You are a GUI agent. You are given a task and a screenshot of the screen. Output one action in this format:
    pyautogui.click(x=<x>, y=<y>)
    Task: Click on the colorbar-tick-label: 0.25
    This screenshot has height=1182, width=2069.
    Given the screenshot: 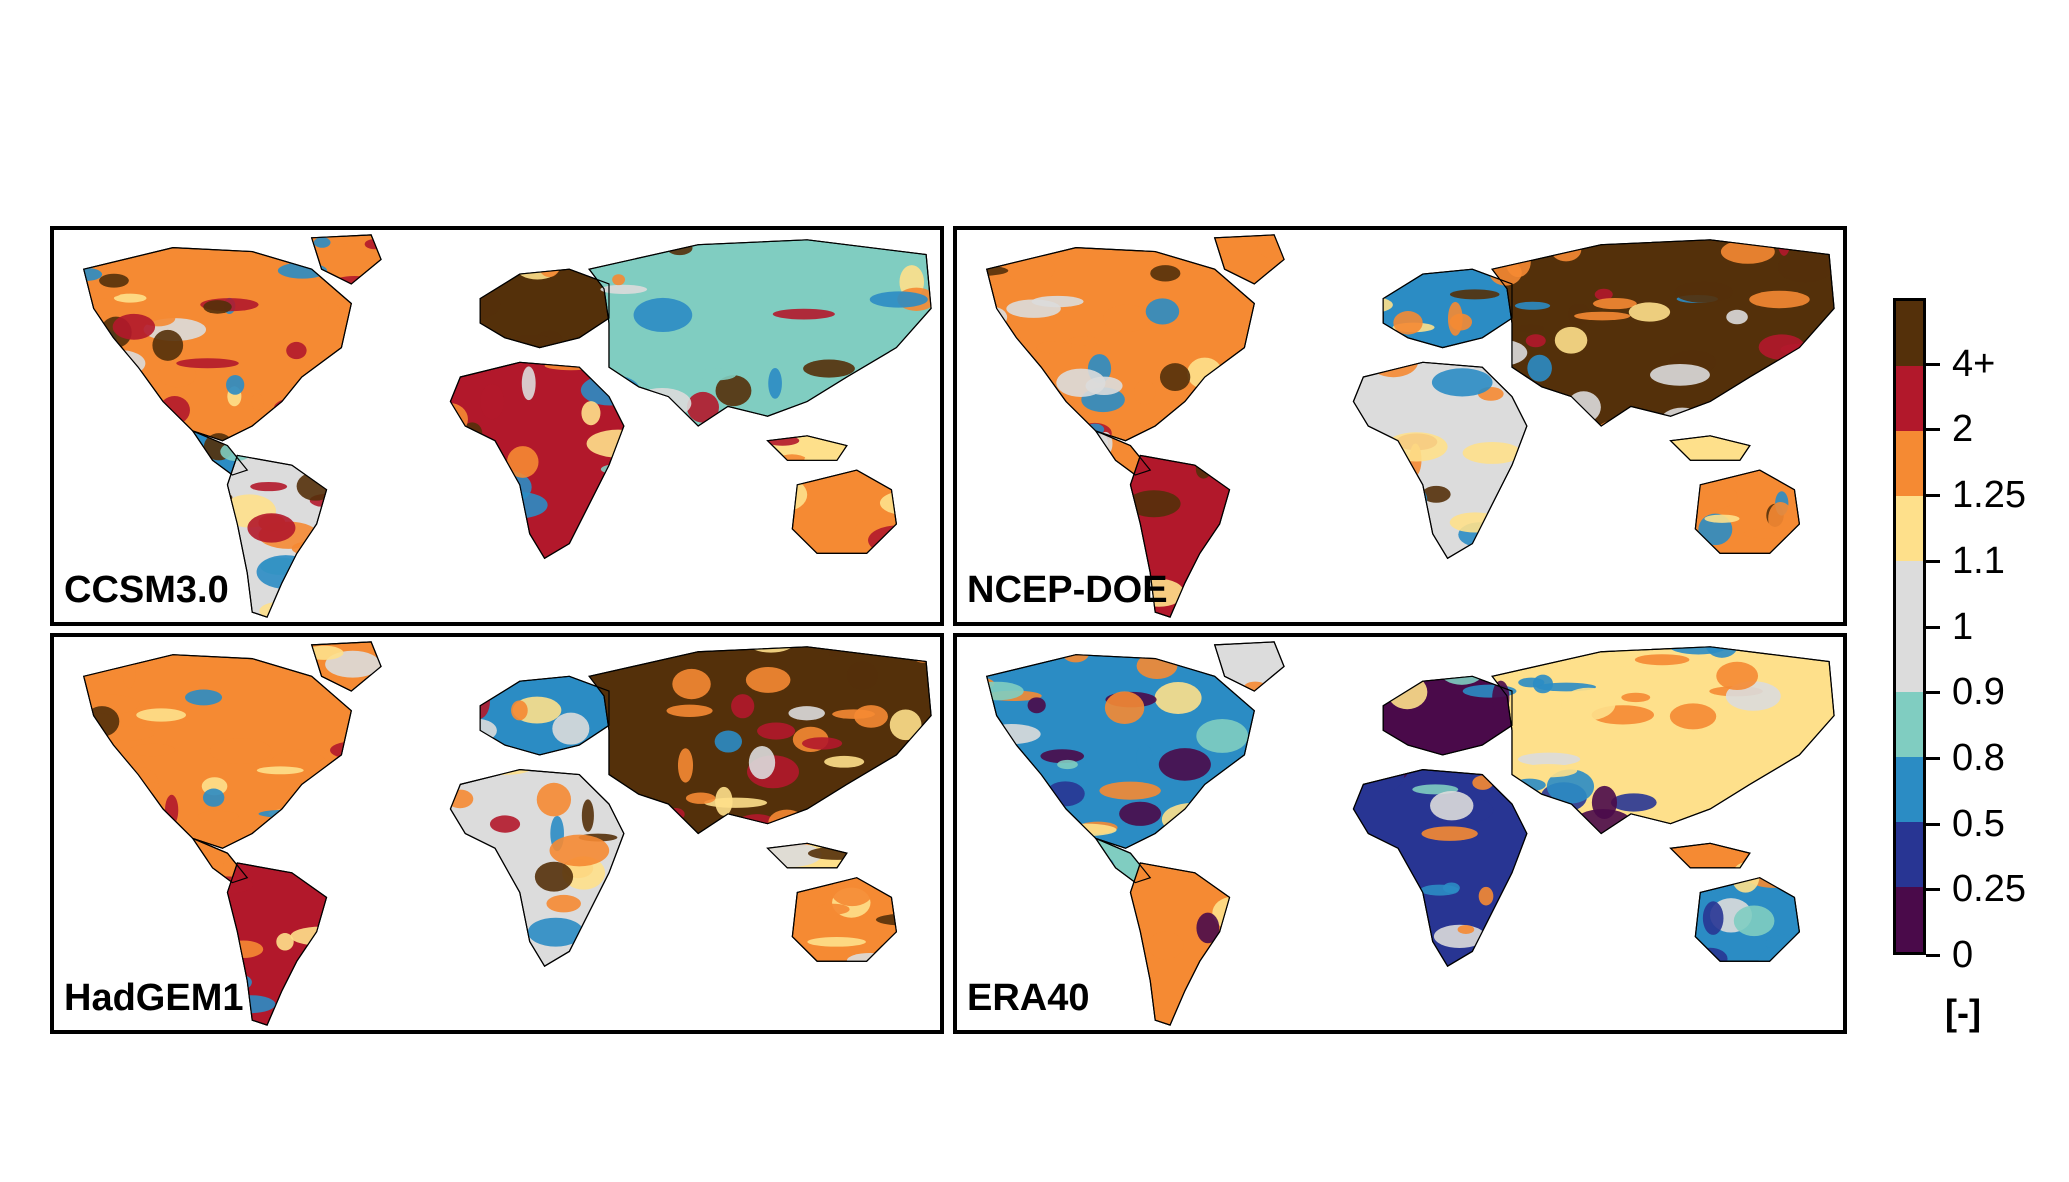 What is the action you would take?
    pyautogui.click(x=1989, y=889)
    